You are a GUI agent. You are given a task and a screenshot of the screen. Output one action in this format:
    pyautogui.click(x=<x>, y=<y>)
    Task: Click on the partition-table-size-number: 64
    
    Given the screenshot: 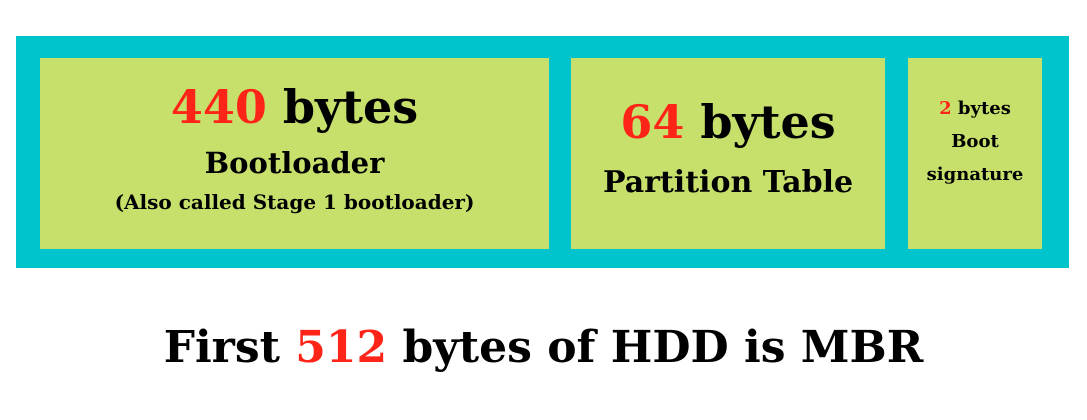 What is the action you would take?
    pyautogui.click(x=652, y=122)
    